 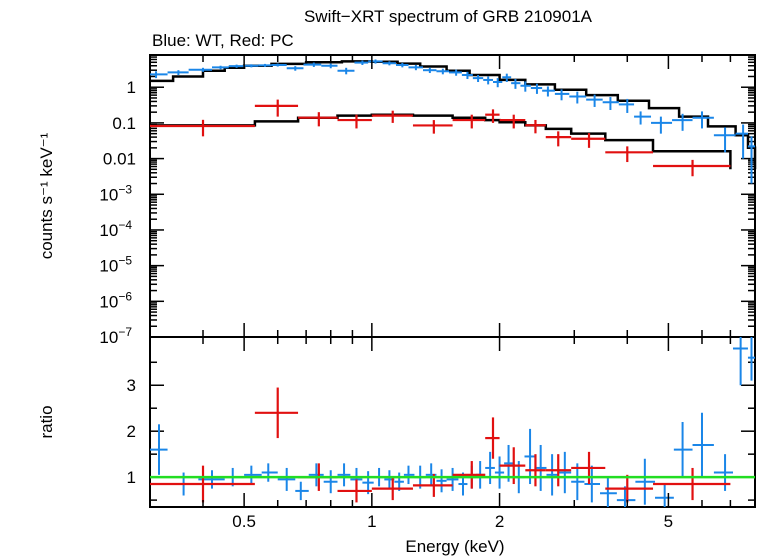 What do you see at coordinates (115, 265) in the screenshot?
I see `top-y-tick-label: 10⁻⁵` at bounding box center [115, 265].